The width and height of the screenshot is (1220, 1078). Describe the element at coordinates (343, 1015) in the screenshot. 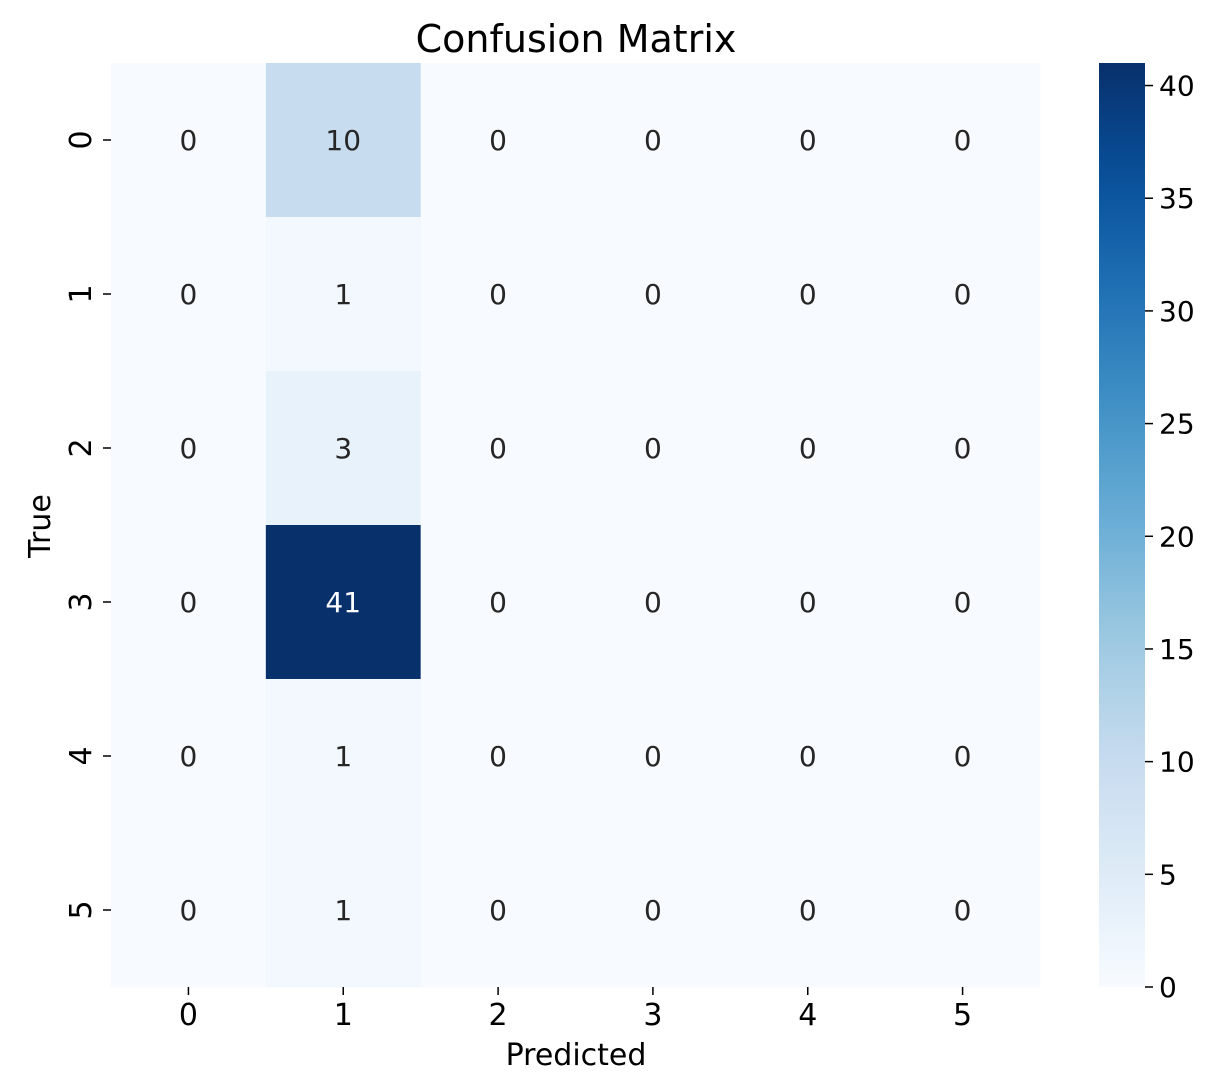

I see `x-tick-label: 1` at that location.